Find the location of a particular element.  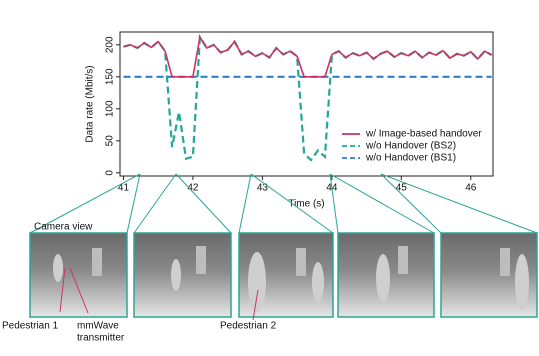

series-line is located at coordinates (307, 56).